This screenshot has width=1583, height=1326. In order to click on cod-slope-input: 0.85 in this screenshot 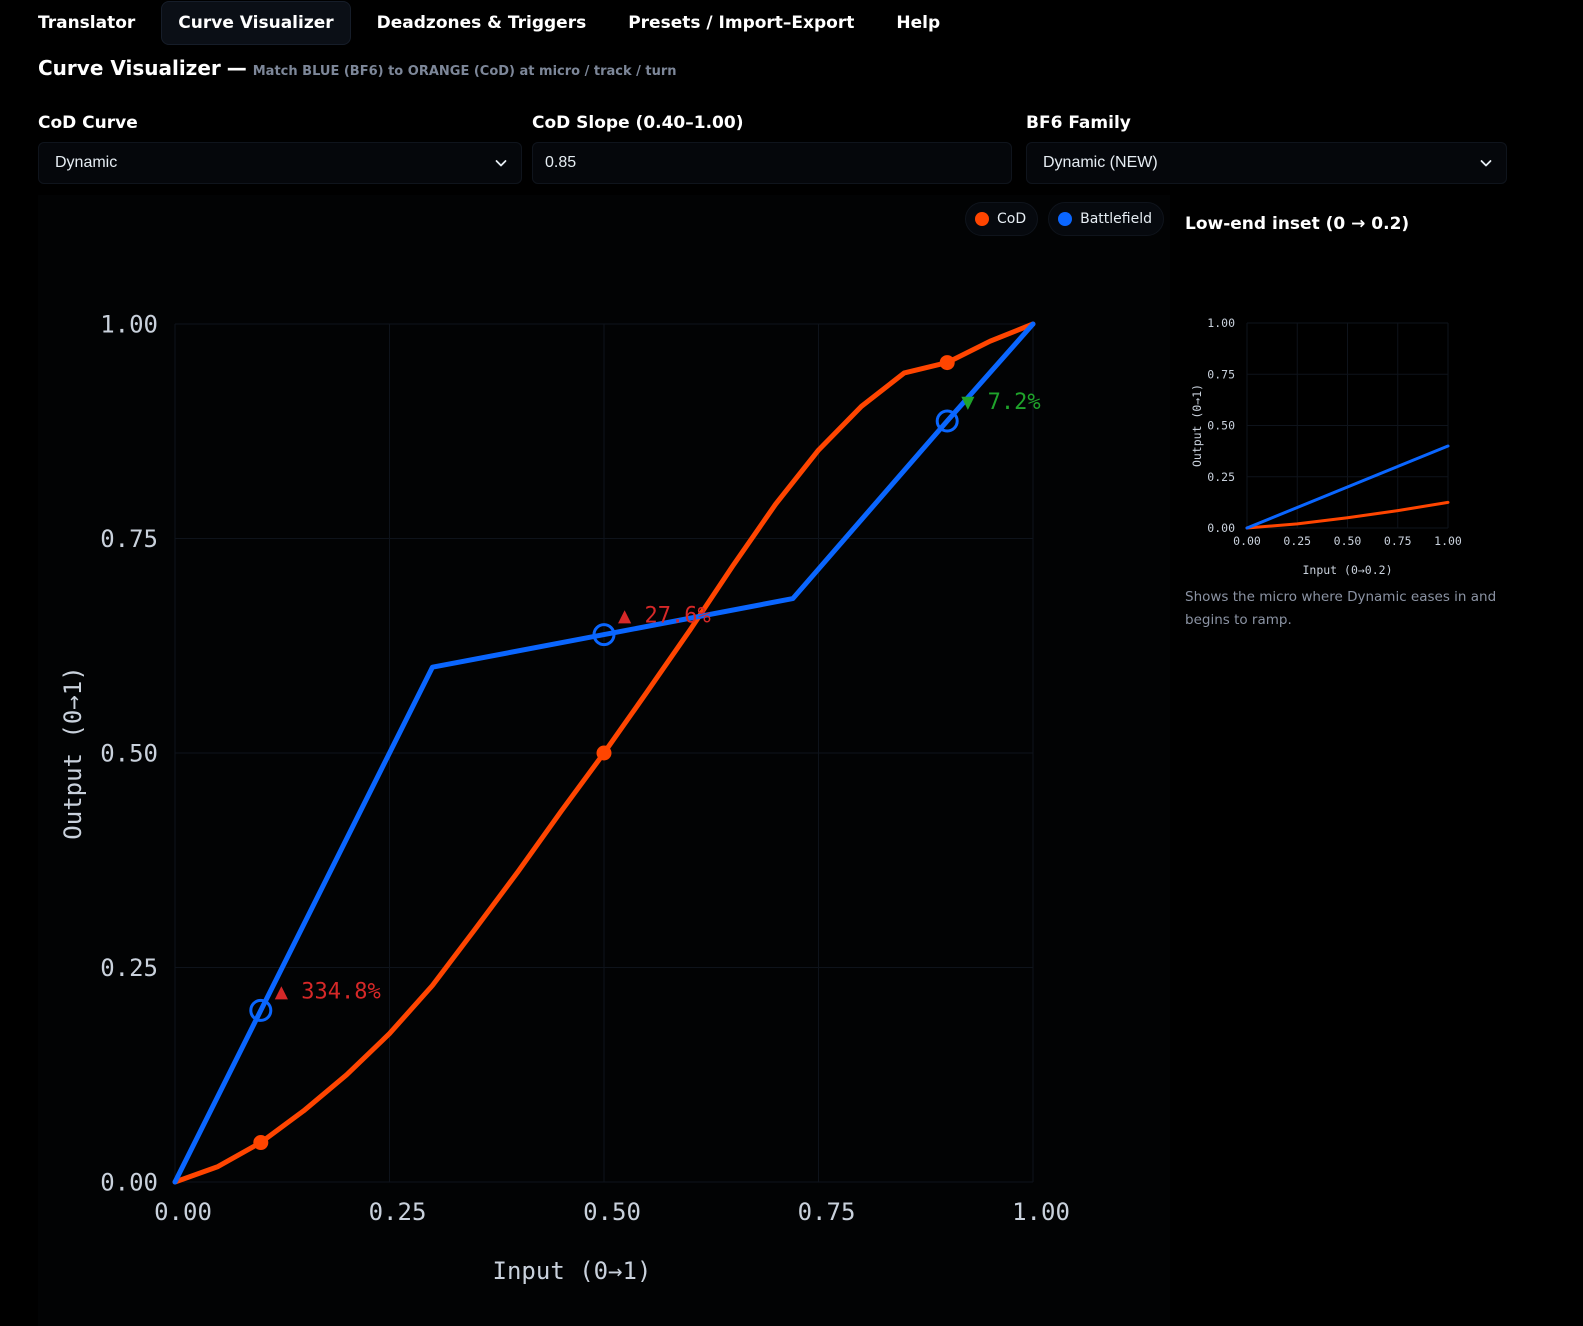, I will do `click(772, 163)`.